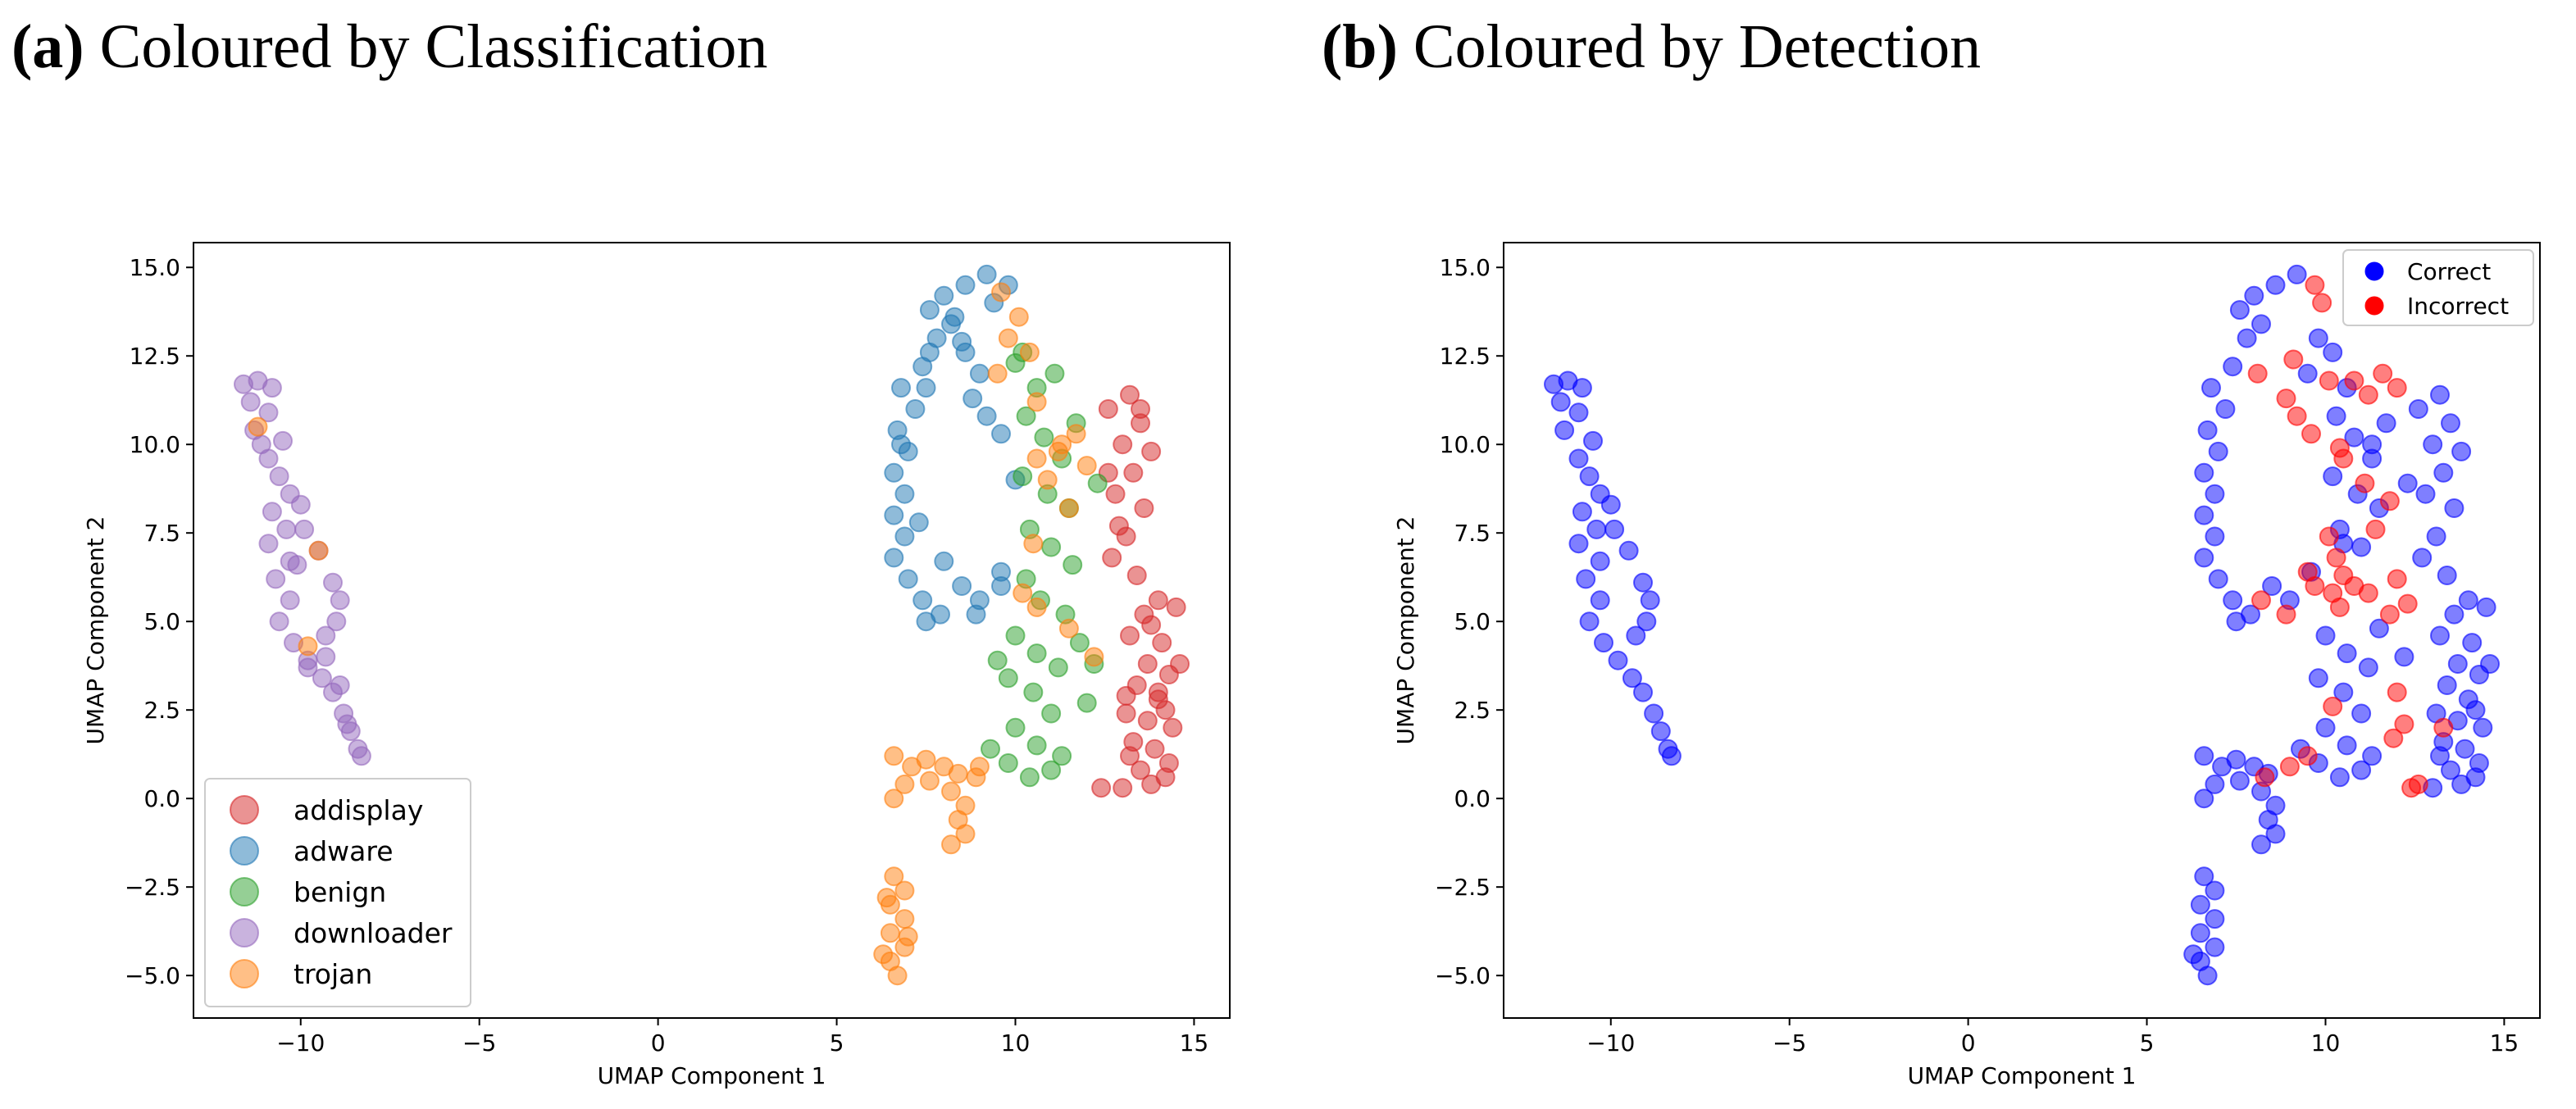 This screenshot has width=2576, height=1109. Describe the element at coordinates (152, 888) in the screenshot. I see `y-tick-label: −2.5` at that location.